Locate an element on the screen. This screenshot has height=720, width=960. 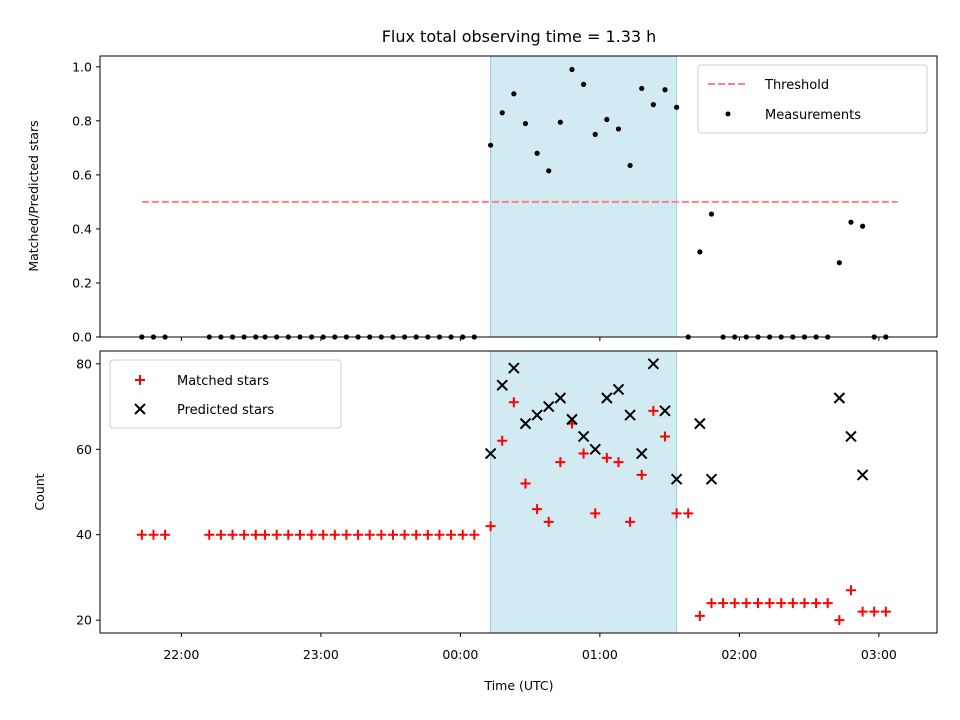
x-tick-label: 23:00 is located at coordinates (321, 654).